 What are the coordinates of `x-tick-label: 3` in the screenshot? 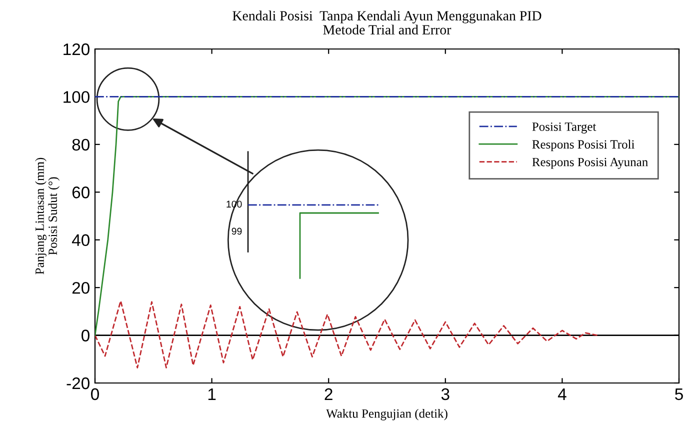 It's located at (445, 394).